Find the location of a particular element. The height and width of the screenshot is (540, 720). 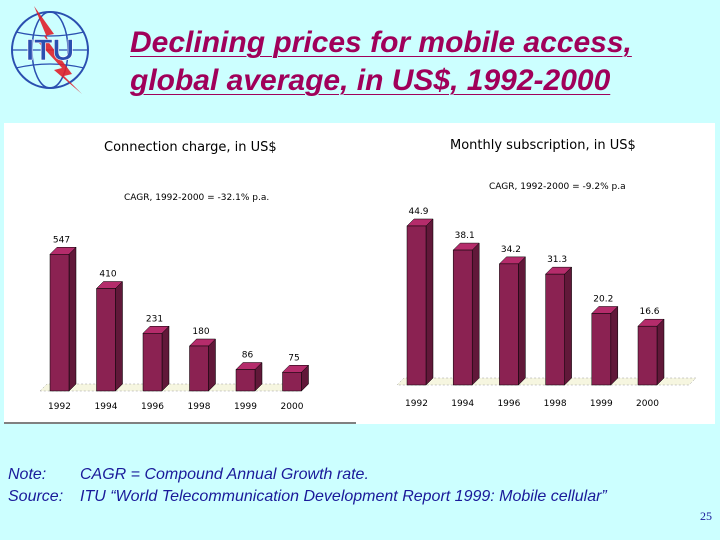

data-label: 20.2 is located at coordinates (603, 299).